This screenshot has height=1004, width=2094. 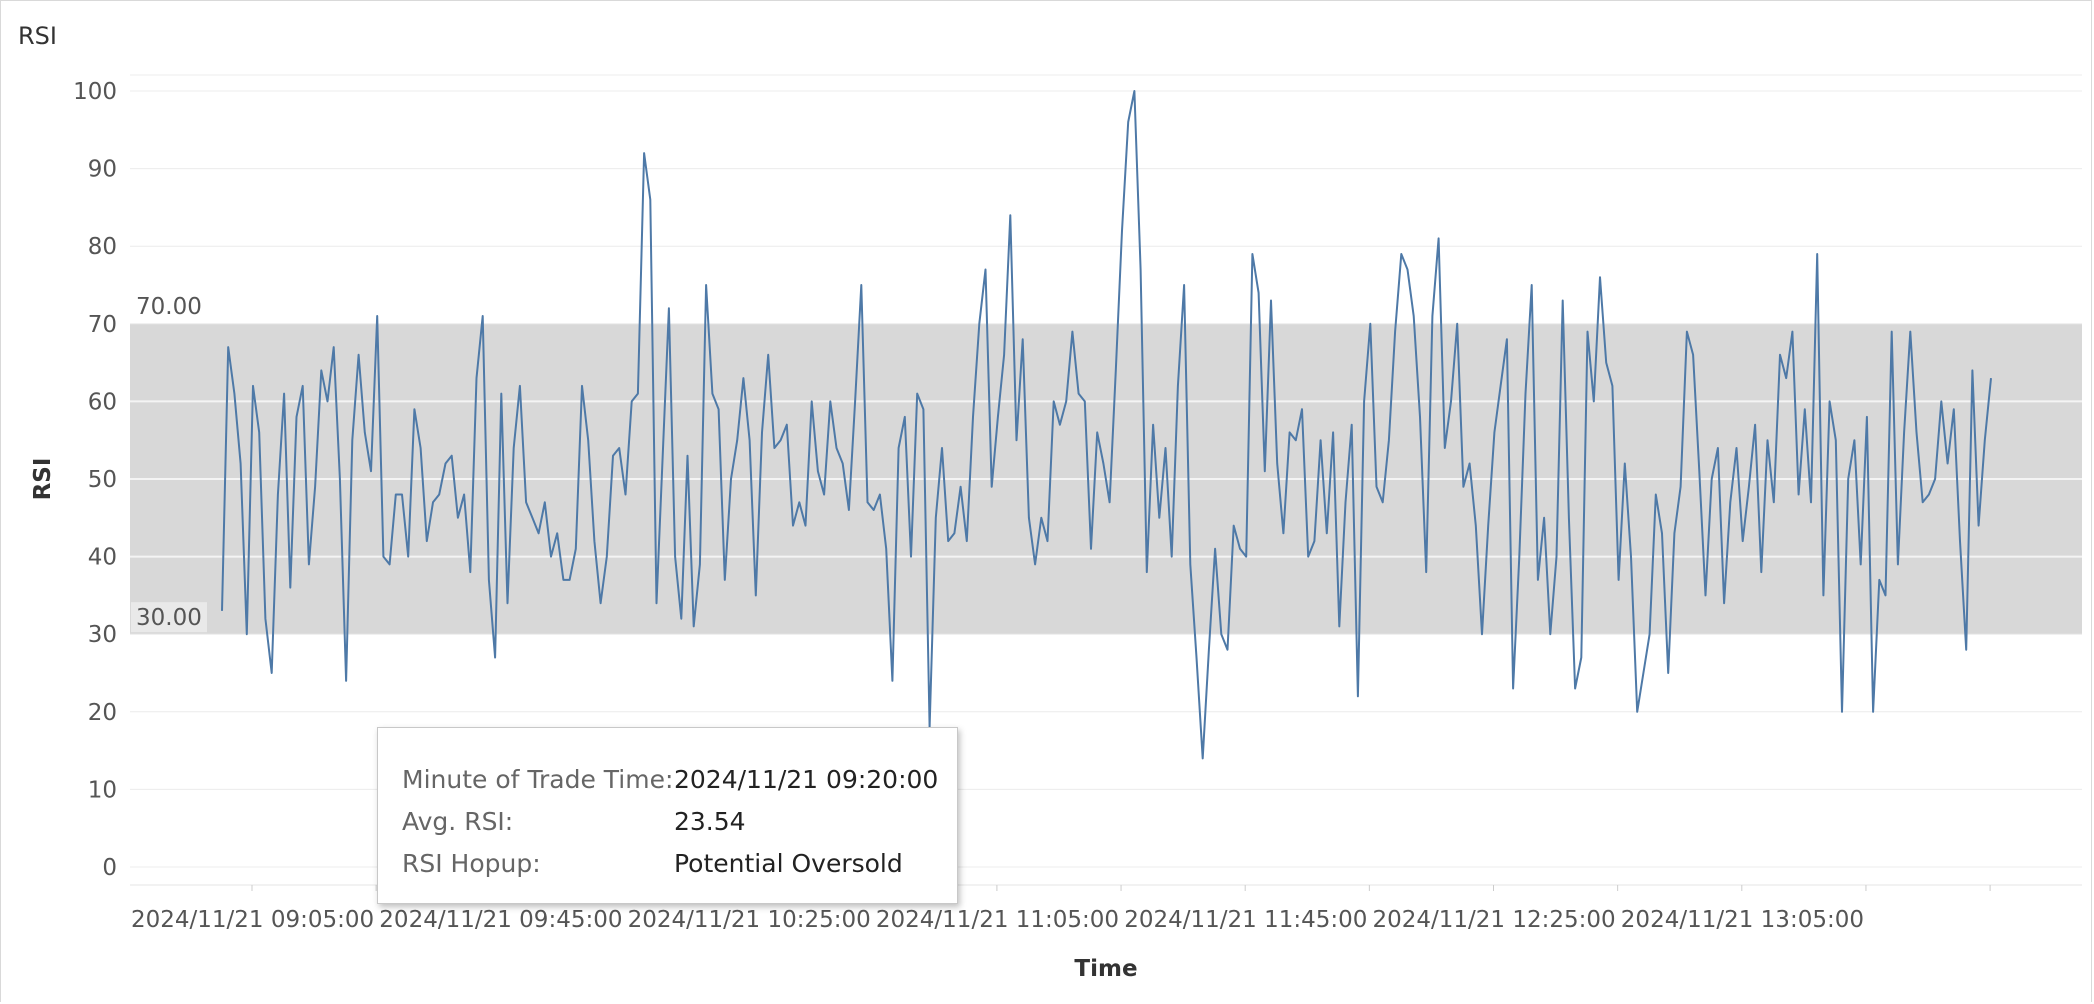 I want to click on tooltip-label: Minute of Trade Time:, so click(x=538, y=779).